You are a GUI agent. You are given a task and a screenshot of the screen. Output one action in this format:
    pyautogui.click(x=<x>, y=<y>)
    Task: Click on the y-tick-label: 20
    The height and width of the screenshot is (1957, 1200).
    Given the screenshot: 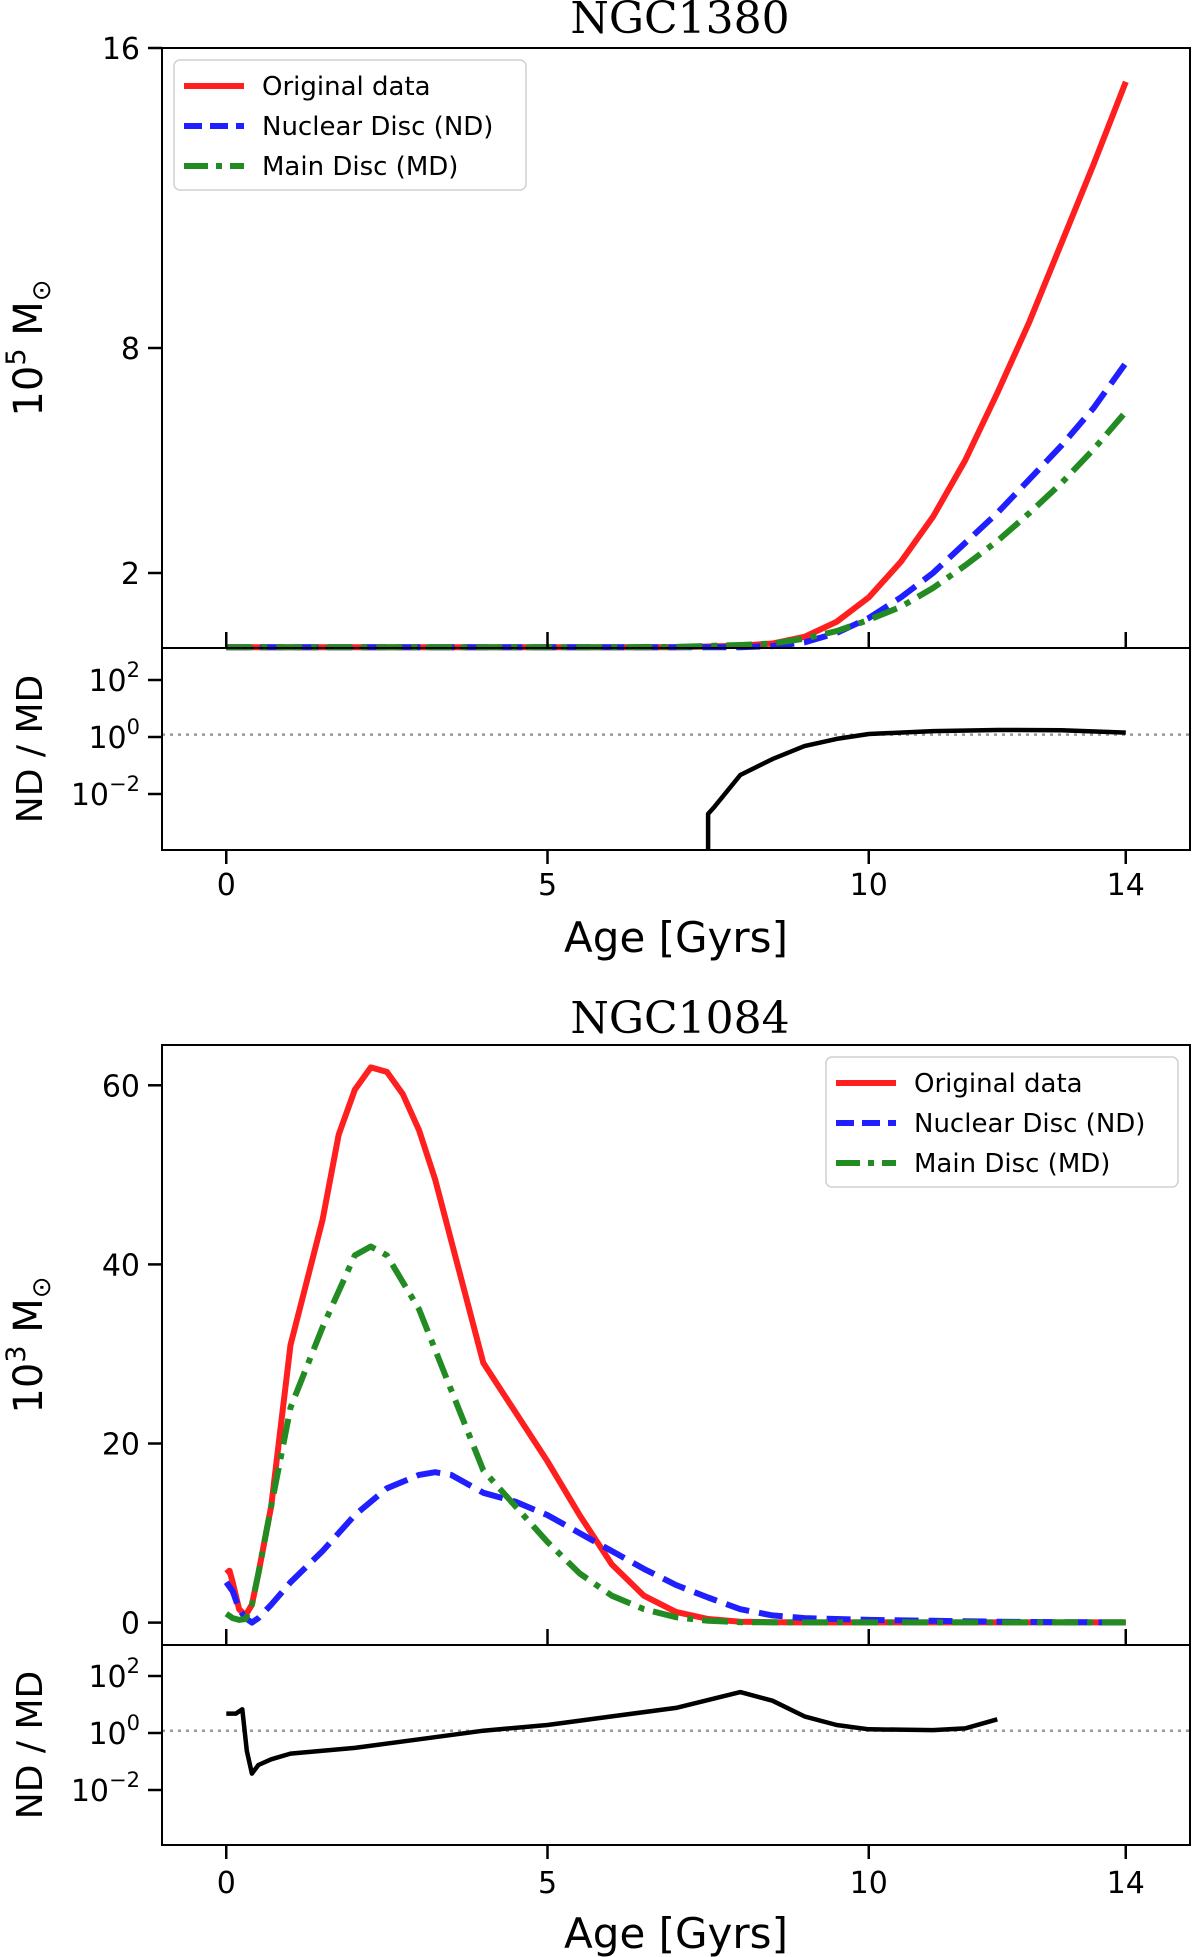 What is the action you would take?
    pyautogui.click(x=121, y=1445)
    